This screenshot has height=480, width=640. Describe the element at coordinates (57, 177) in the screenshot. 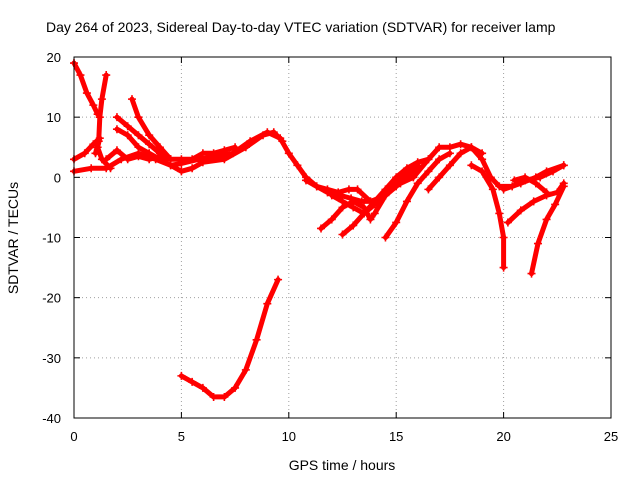

I see `y-tick-label: 0` at that location.